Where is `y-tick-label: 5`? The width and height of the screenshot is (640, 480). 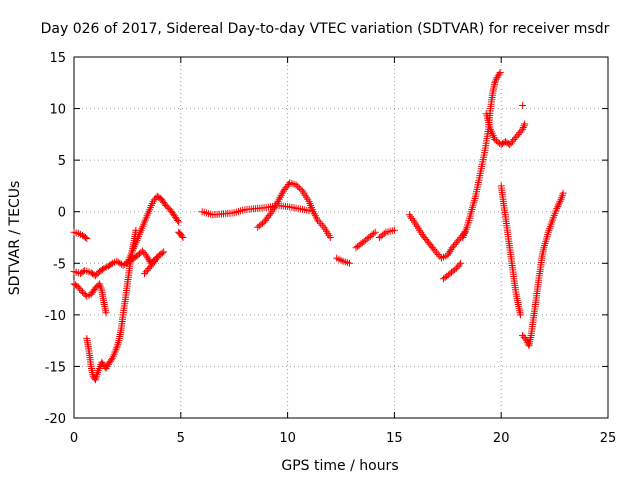 y-tick-label: 5 is located at coordinates (62, 161).